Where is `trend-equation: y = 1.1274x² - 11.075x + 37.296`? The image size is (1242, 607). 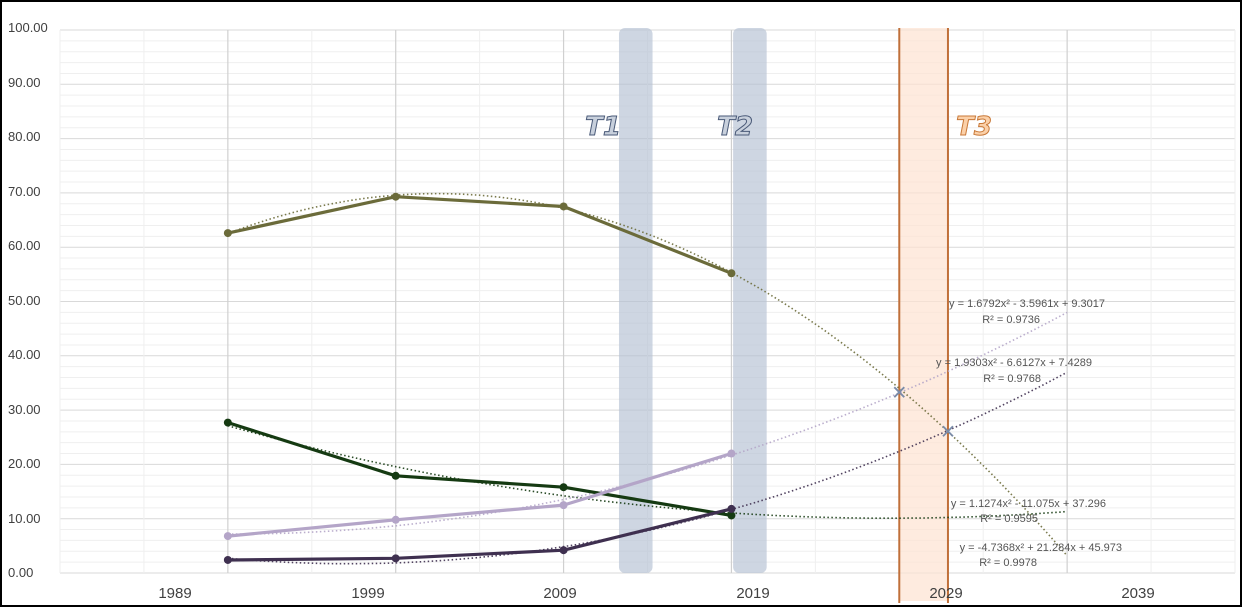 trend-equation: y = 1.1274x² - 11.075x + 37.296 is located at coordinates (1028, 504).